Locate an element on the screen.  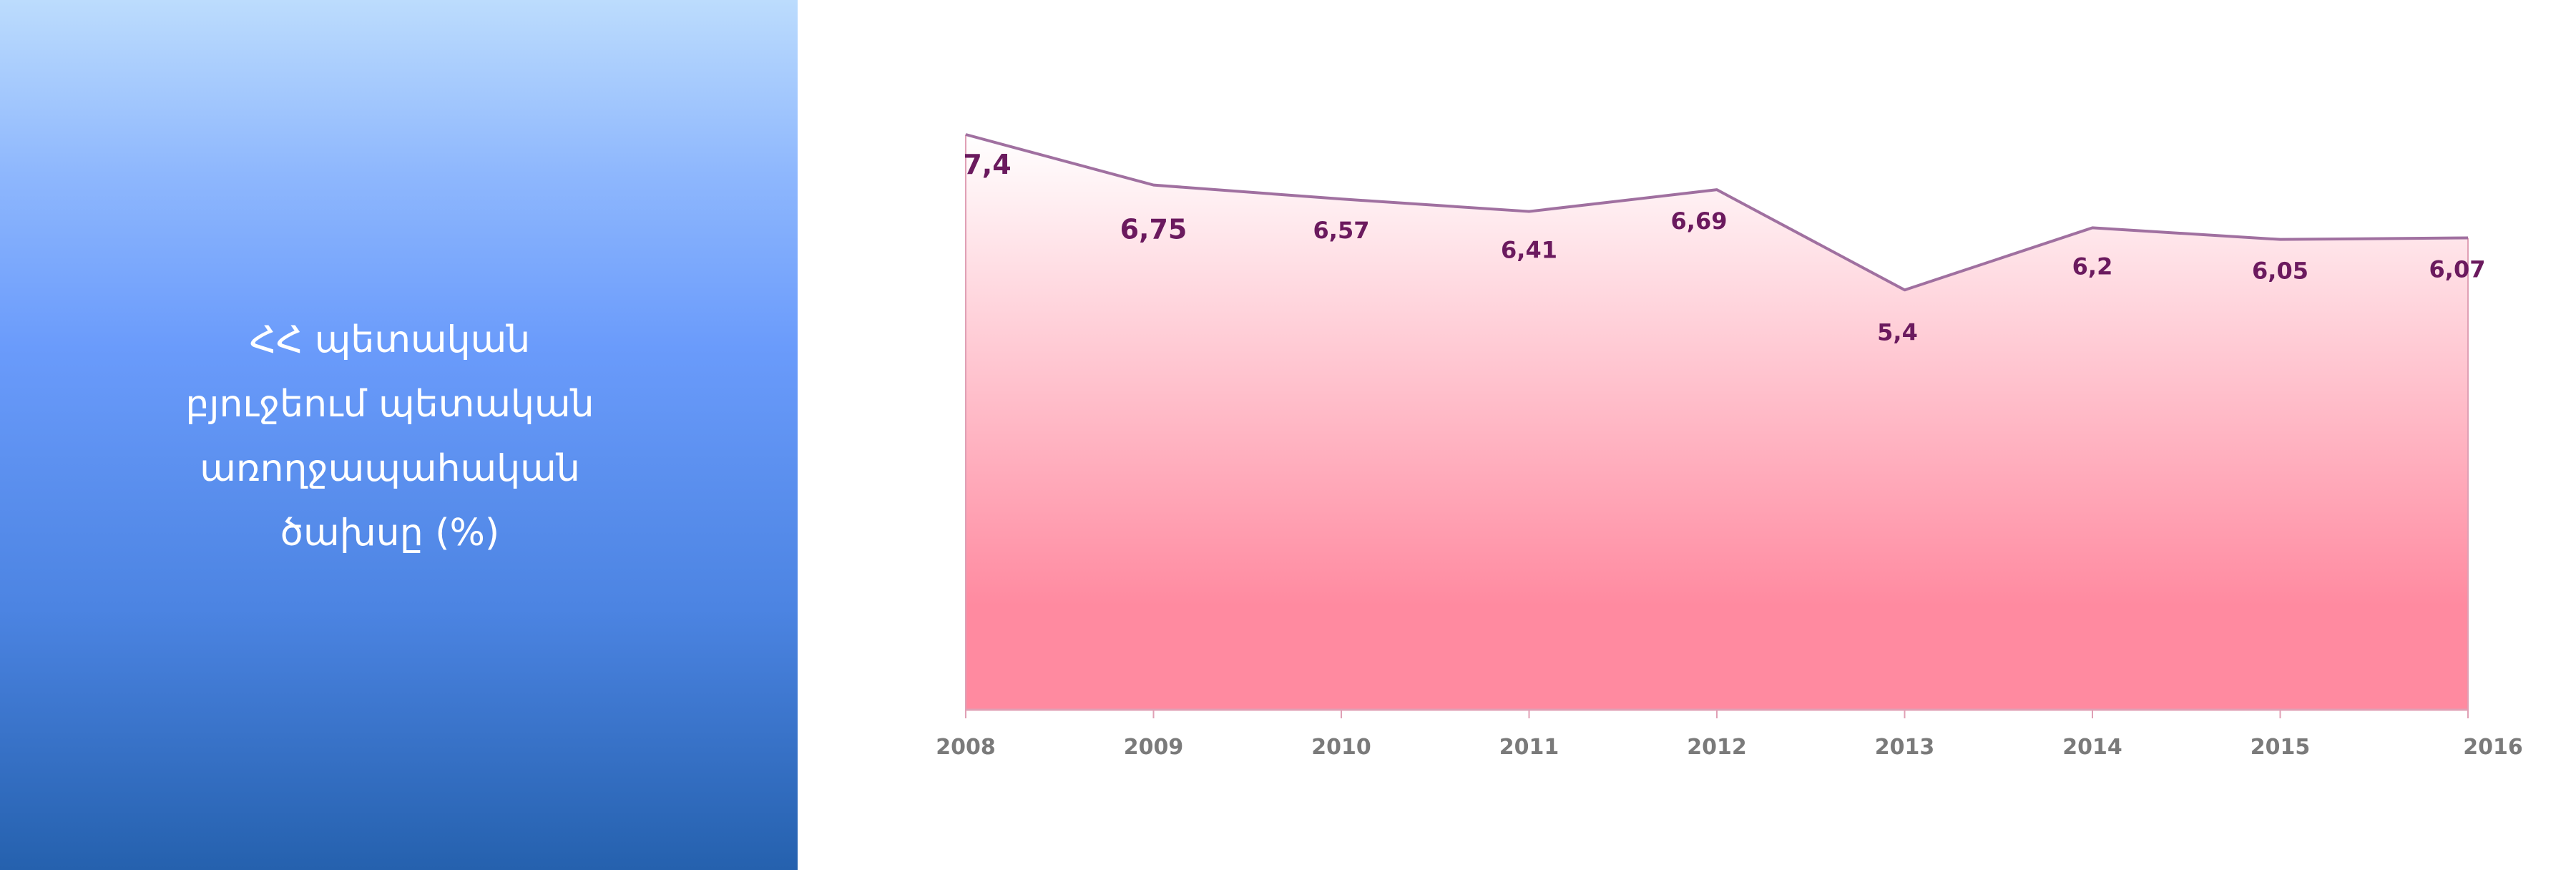
data-label: 6,2 is located at coordinates (2092, 266).